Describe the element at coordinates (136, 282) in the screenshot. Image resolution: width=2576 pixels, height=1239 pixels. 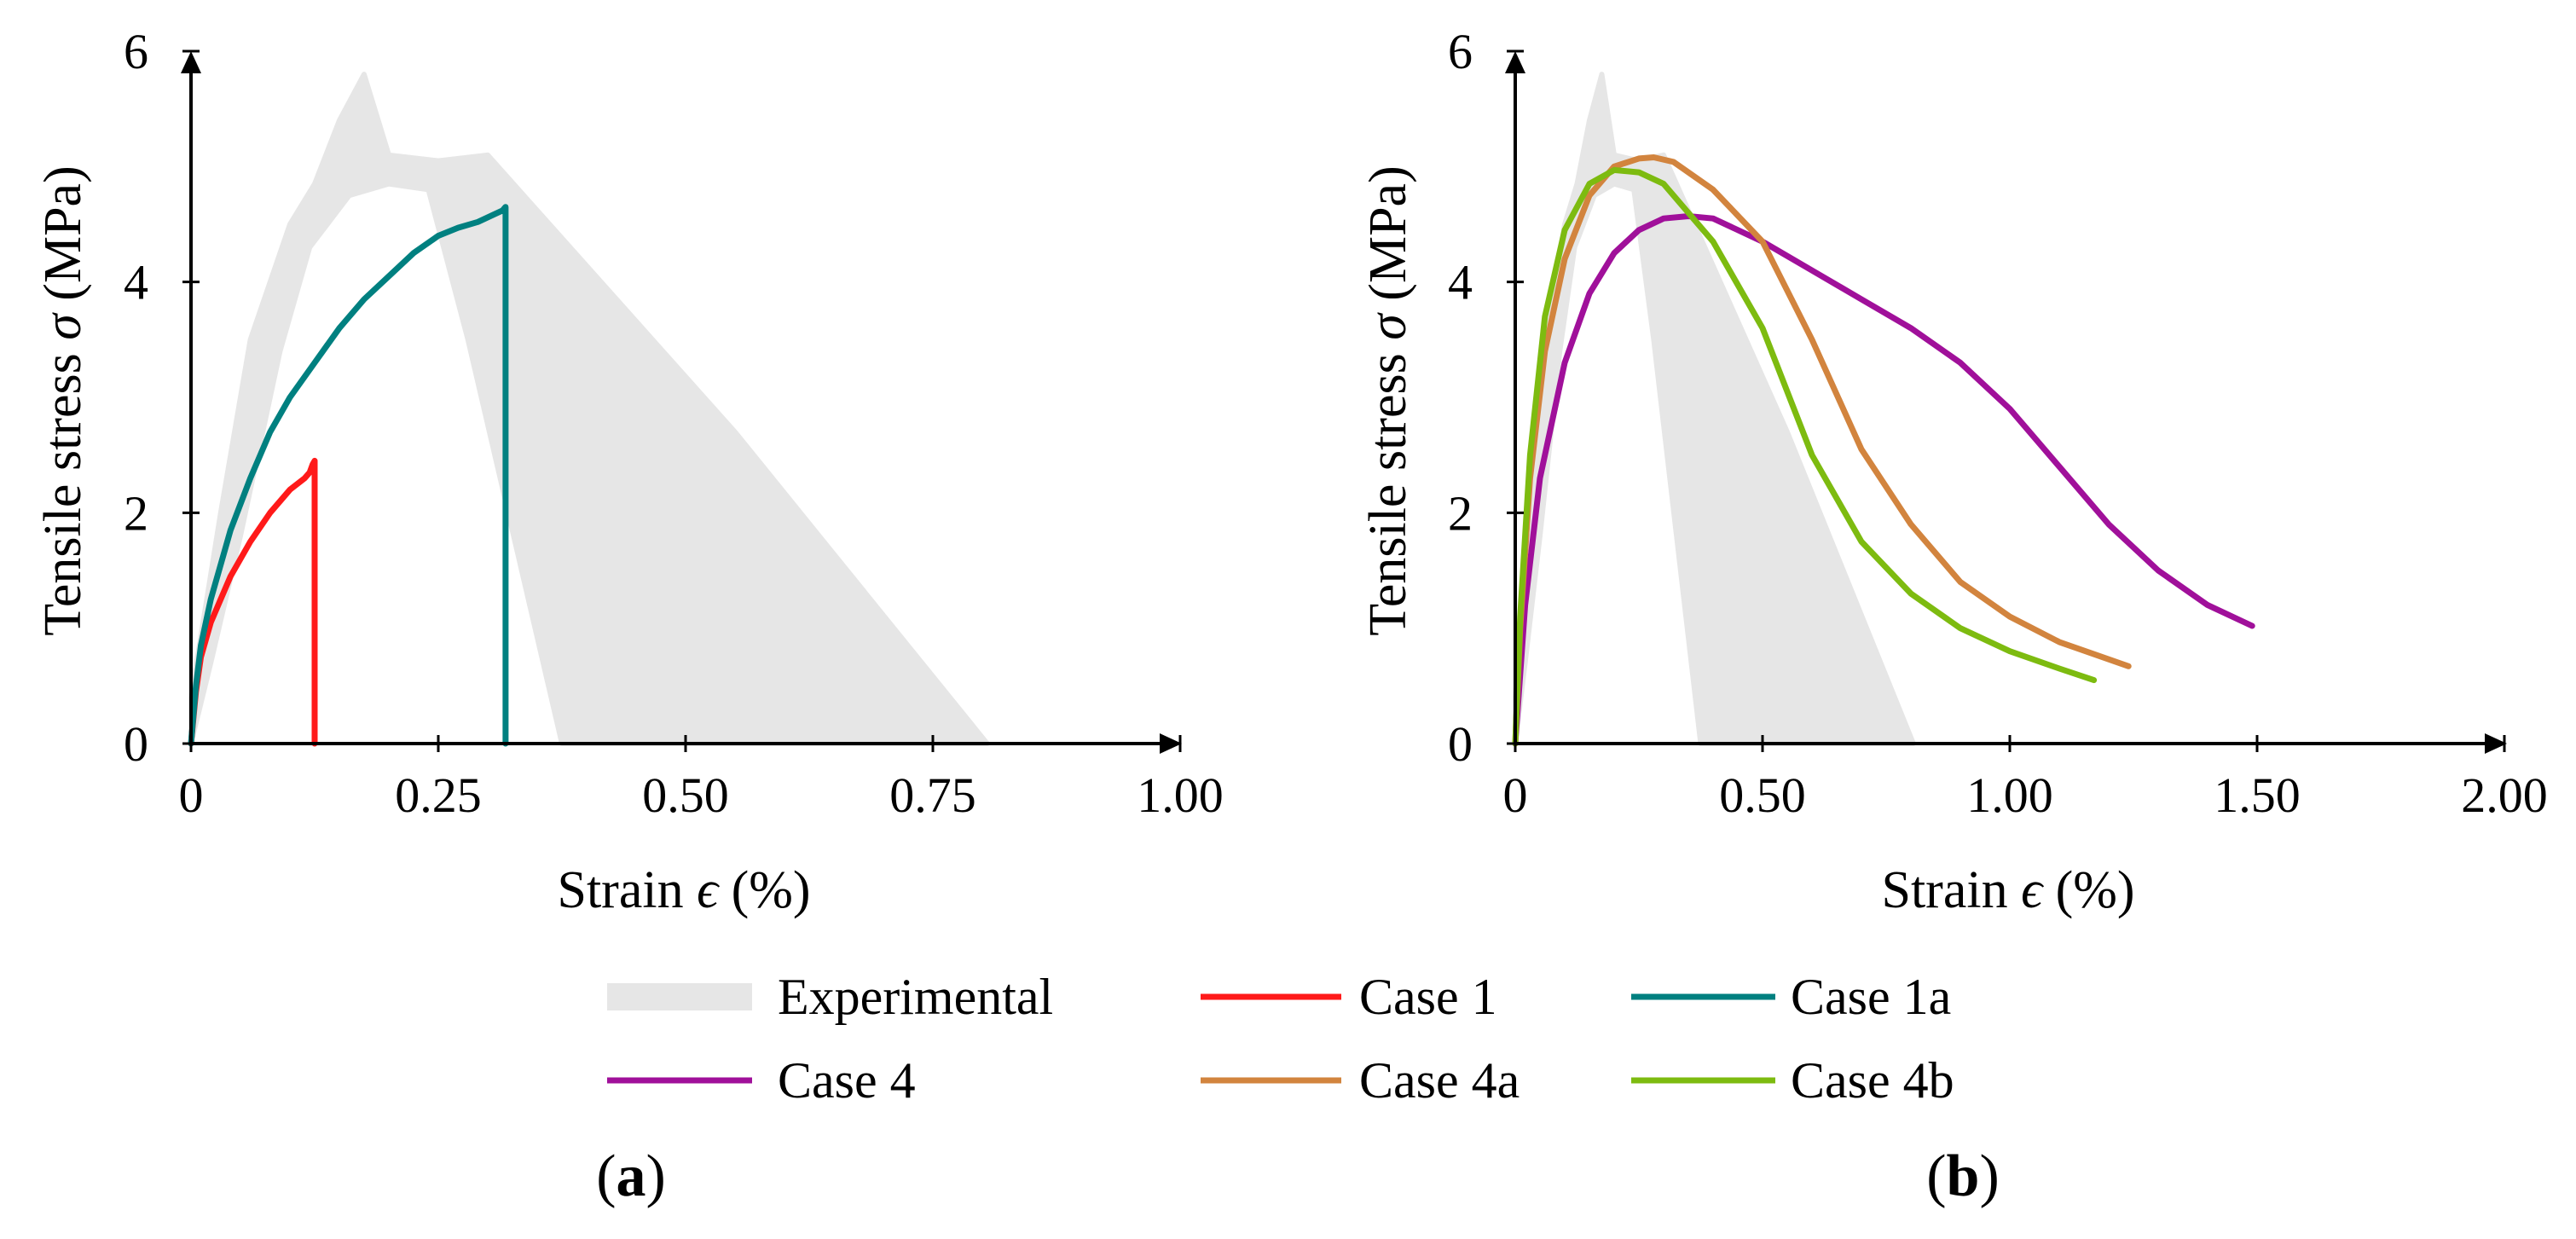
I see `panel-a-y-tick-label-2: 4` at that location.